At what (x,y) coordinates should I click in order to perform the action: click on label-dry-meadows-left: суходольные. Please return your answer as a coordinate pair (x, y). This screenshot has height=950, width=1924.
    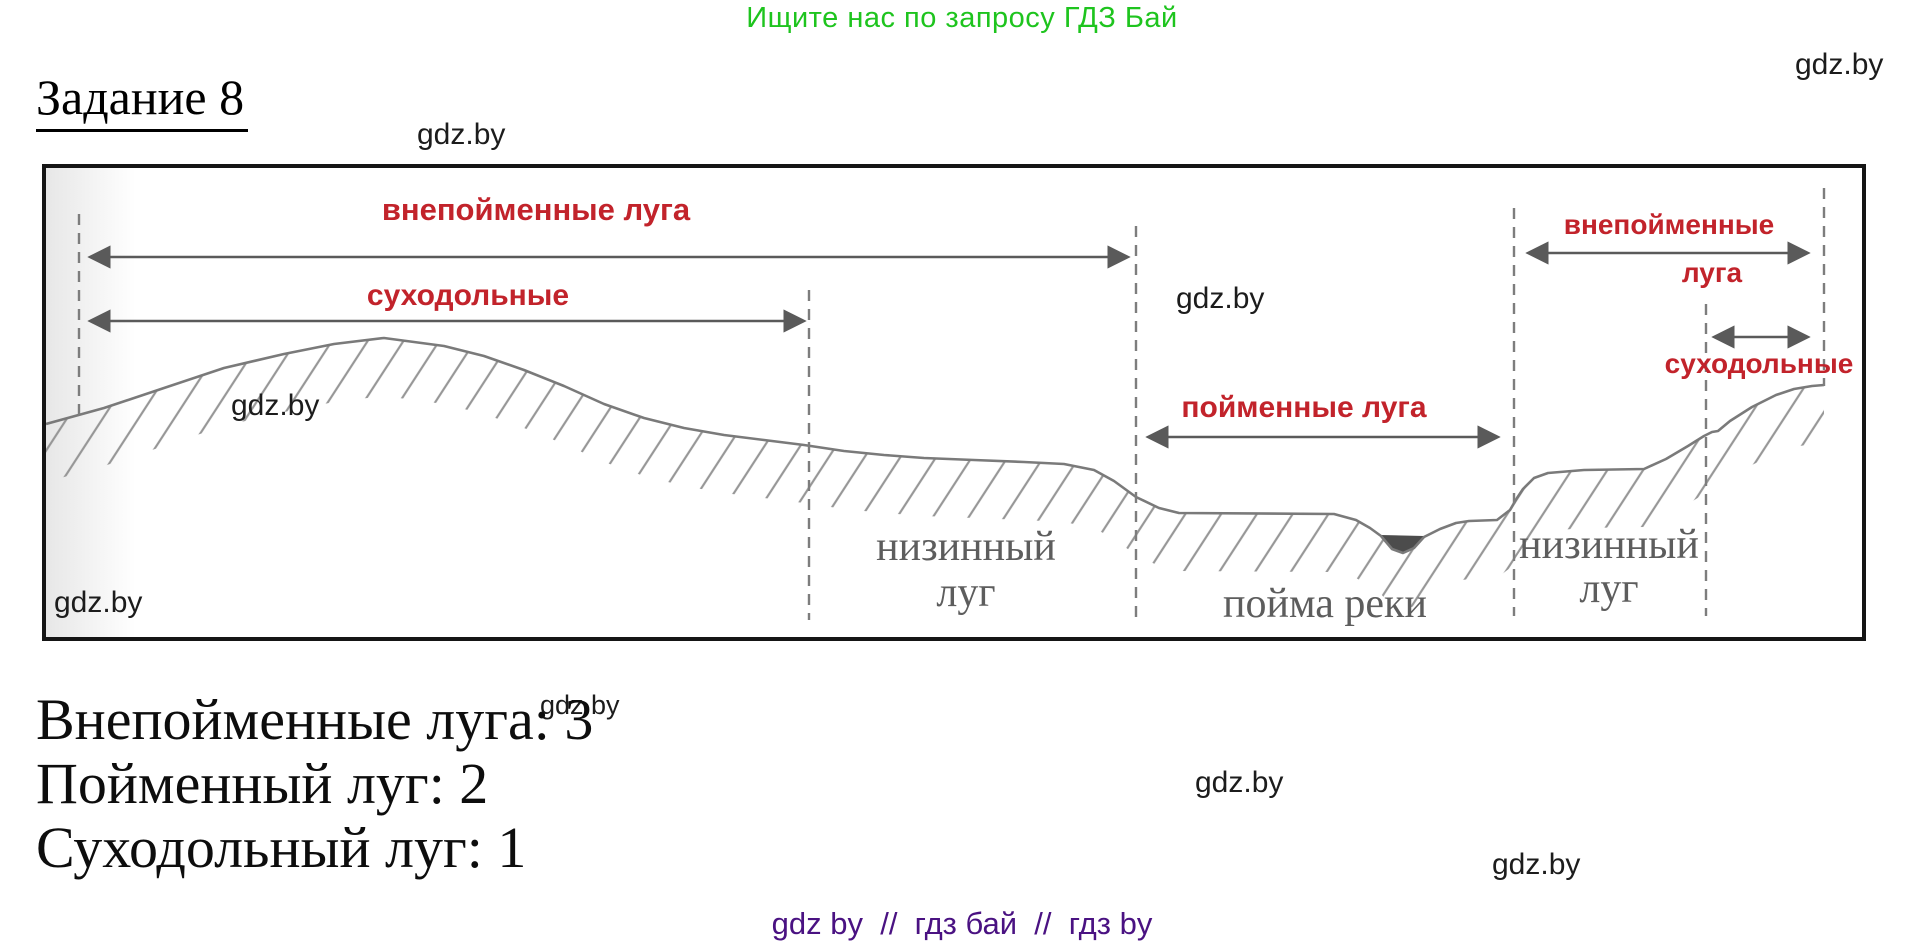
    Looking at the image, I should click on (468, 295).